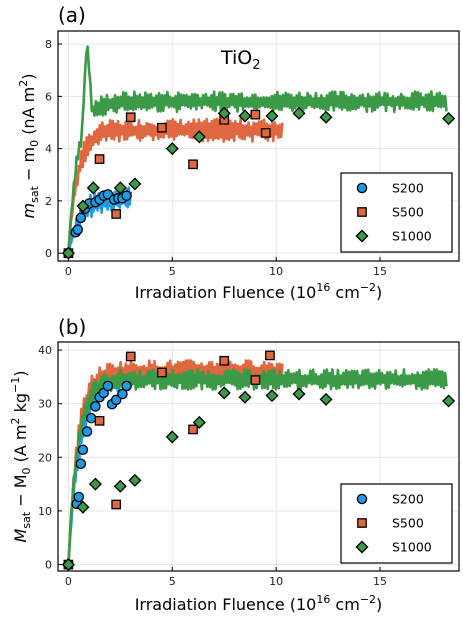 The width and height of the screenshot is (463, 625). What do you see at coordinates (29, 146) in the screenshot?
I see `y-axis-label: msat − m0 (nA m2)` at bounding box center [29, 146].